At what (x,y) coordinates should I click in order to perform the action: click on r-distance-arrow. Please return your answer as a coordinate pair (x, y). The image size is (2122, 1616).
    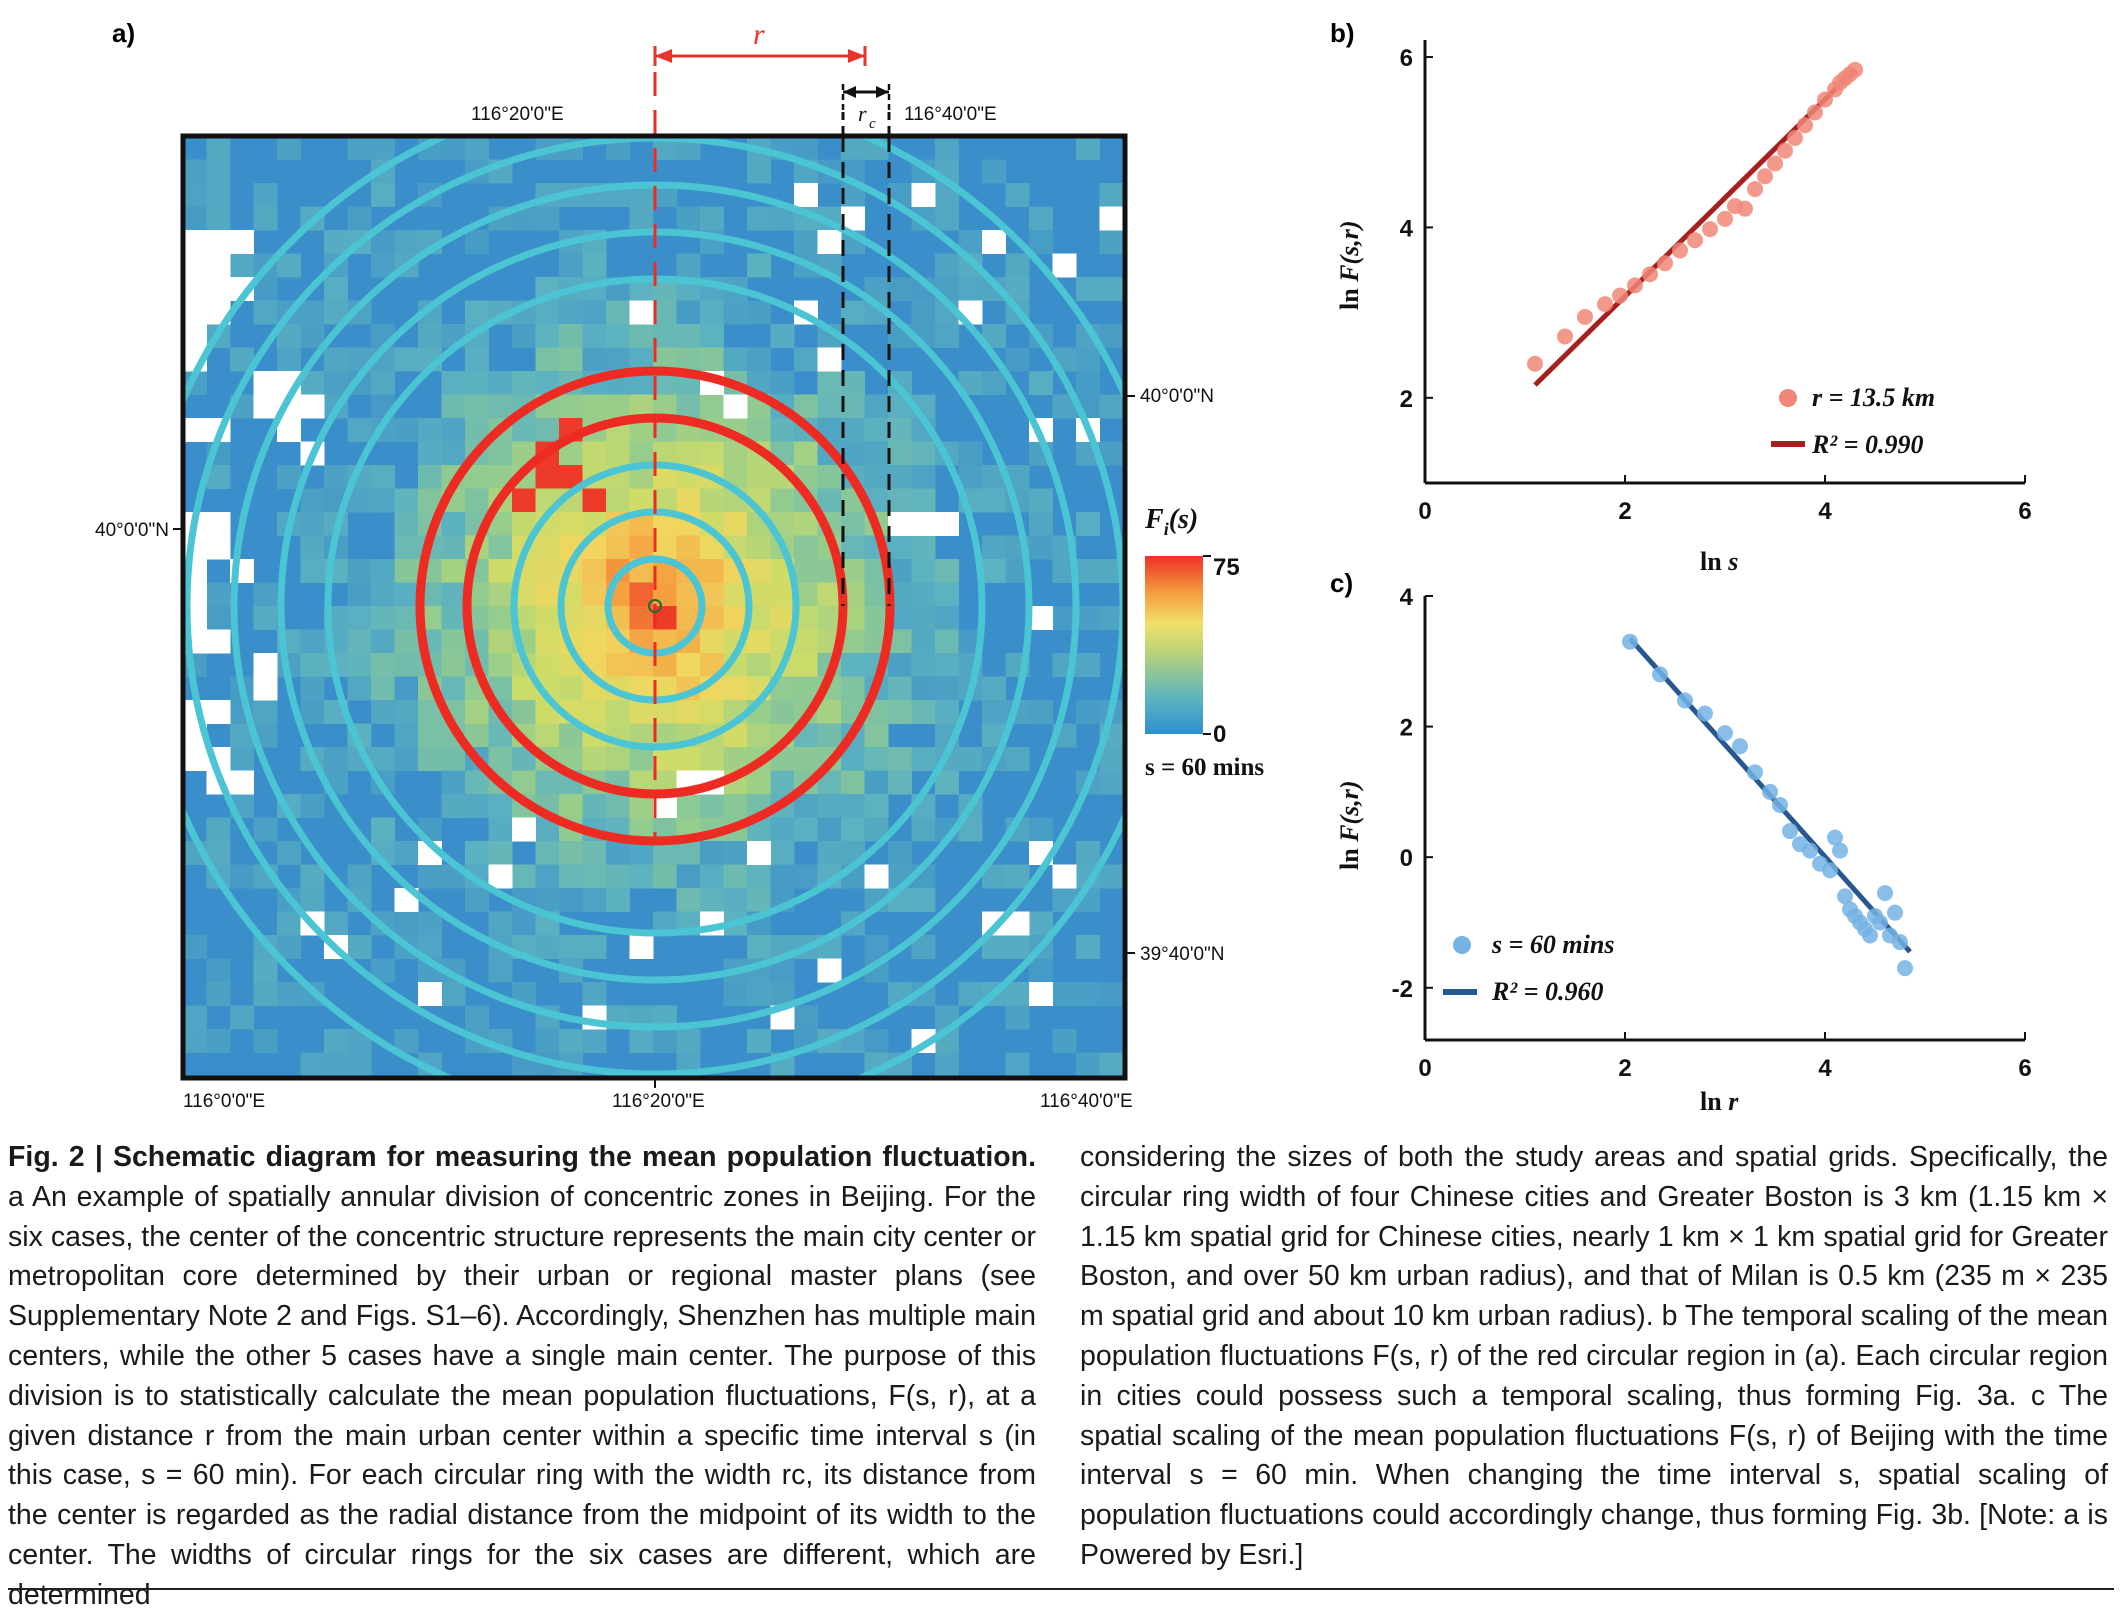
    Looking at the image, I should click on (760, 56).